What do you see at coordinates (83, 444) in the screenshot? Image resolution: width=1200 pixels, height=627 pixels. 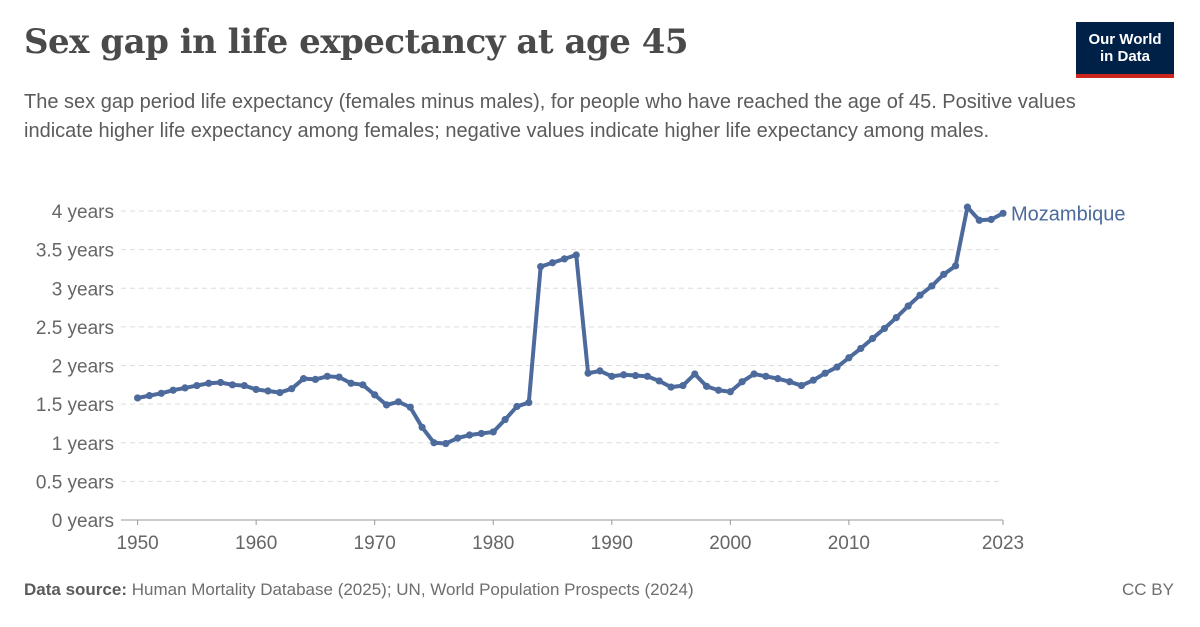 I see `y-tick-label: 1 years` at bounding box center [83, 444].